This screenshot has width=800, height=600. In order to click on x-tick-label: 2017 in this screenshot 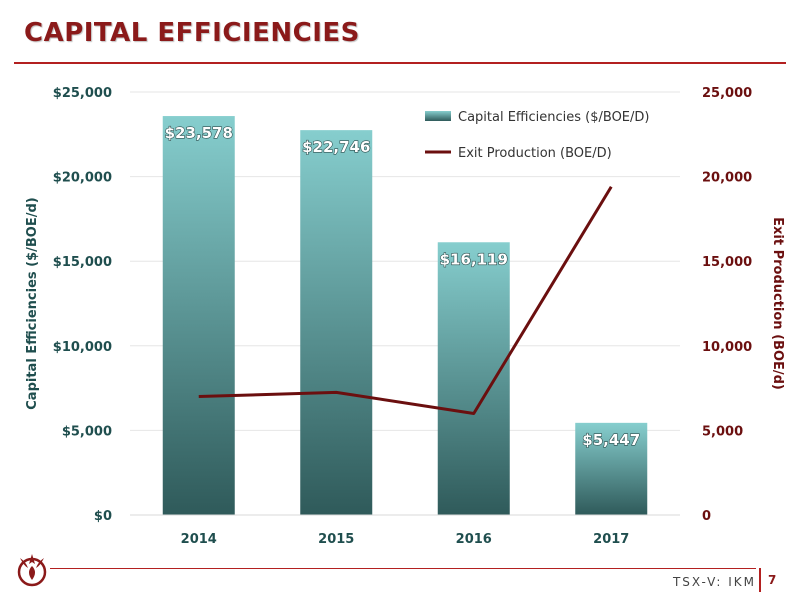, I will do `click(611, 539)`.